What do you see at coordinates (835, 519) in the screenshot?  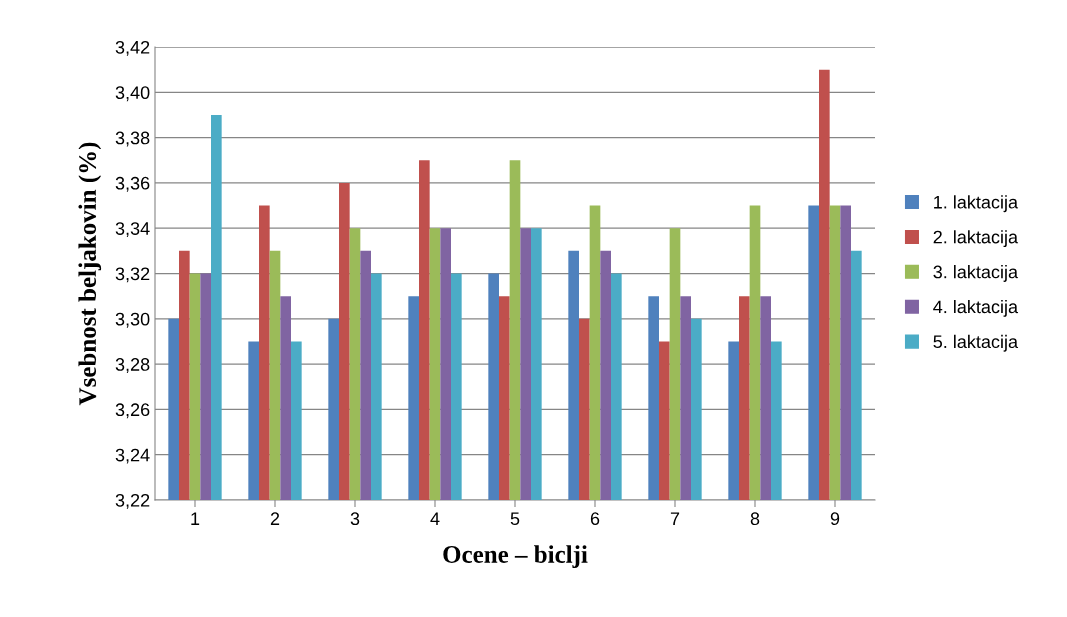 I see `x-tick-label: 9` at bounding box center [835, 519].